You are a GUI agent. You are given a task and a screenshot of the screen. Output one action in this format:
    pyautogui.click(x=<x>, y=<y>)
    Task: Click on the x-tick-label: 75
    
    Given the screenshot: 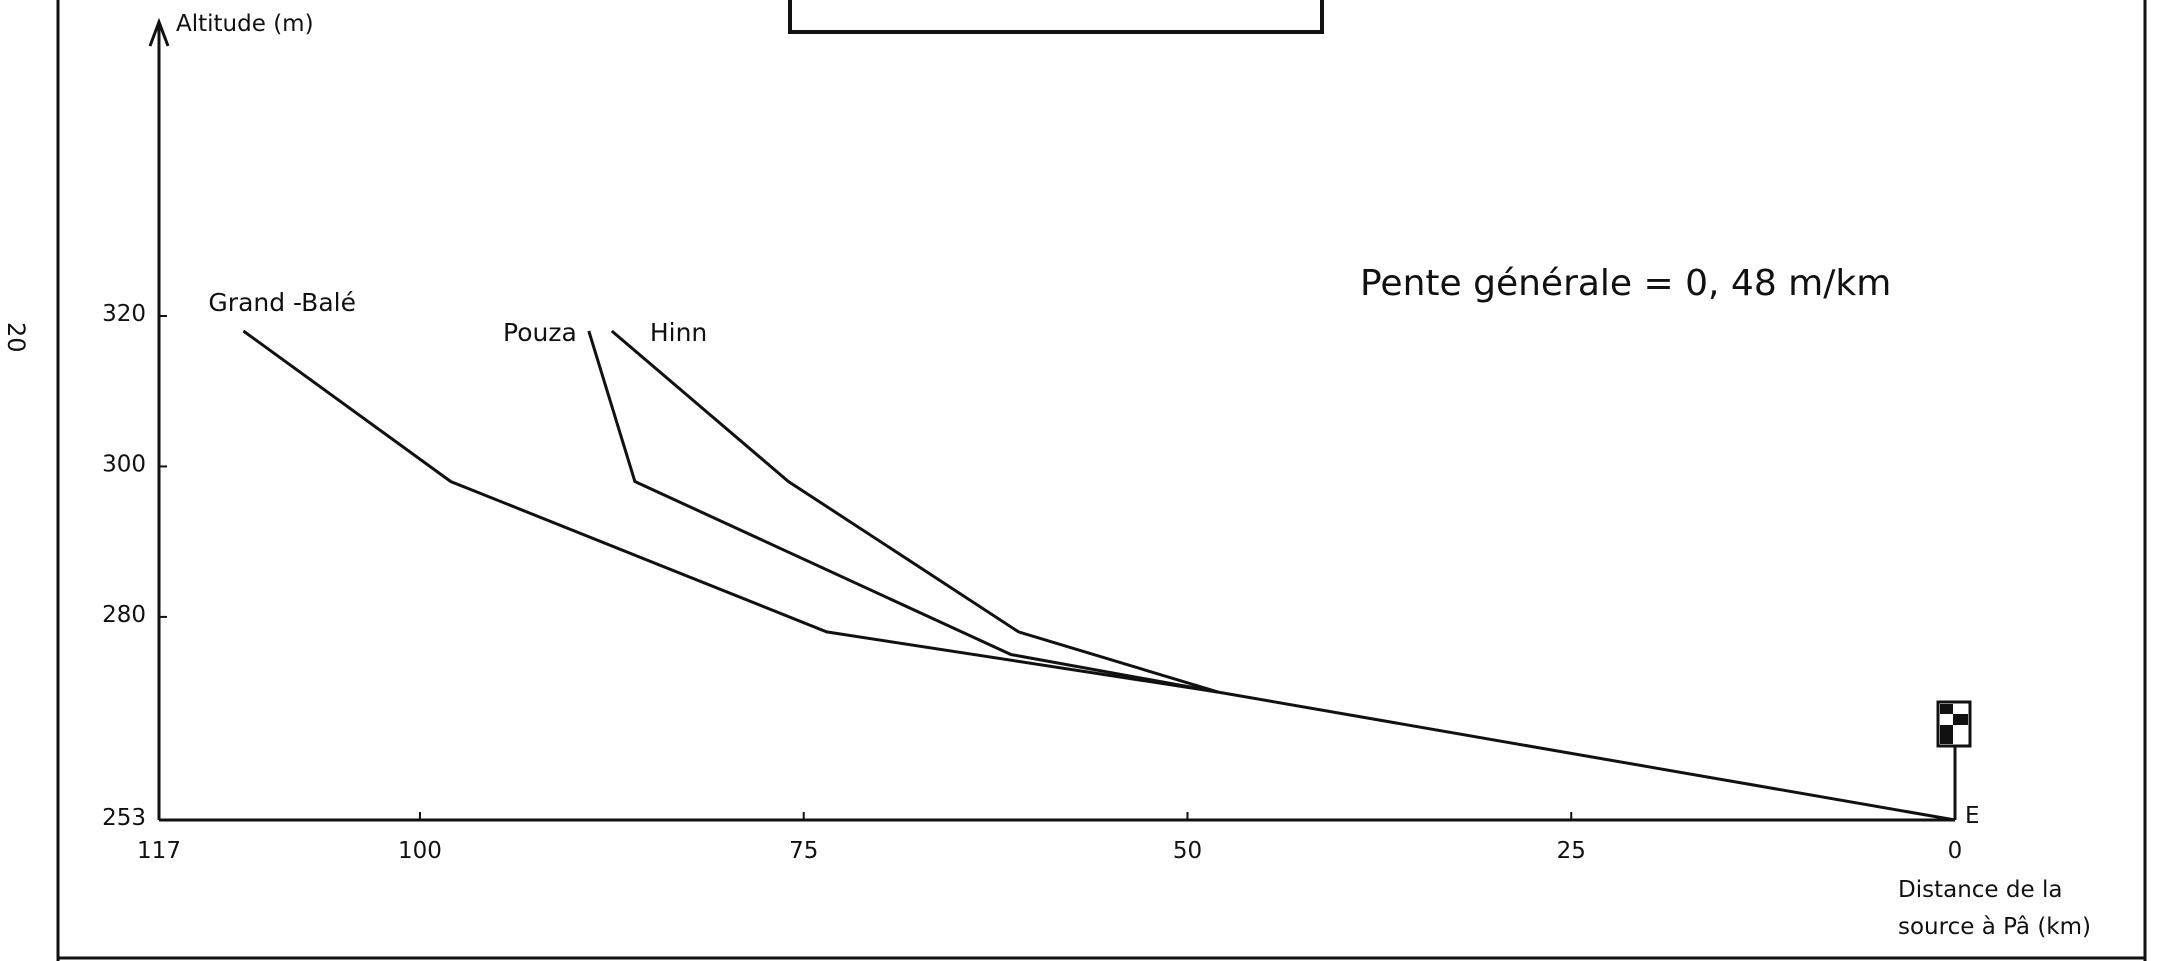 What is the action you would take?
    pyautogui.click(x=803, y=851)
    